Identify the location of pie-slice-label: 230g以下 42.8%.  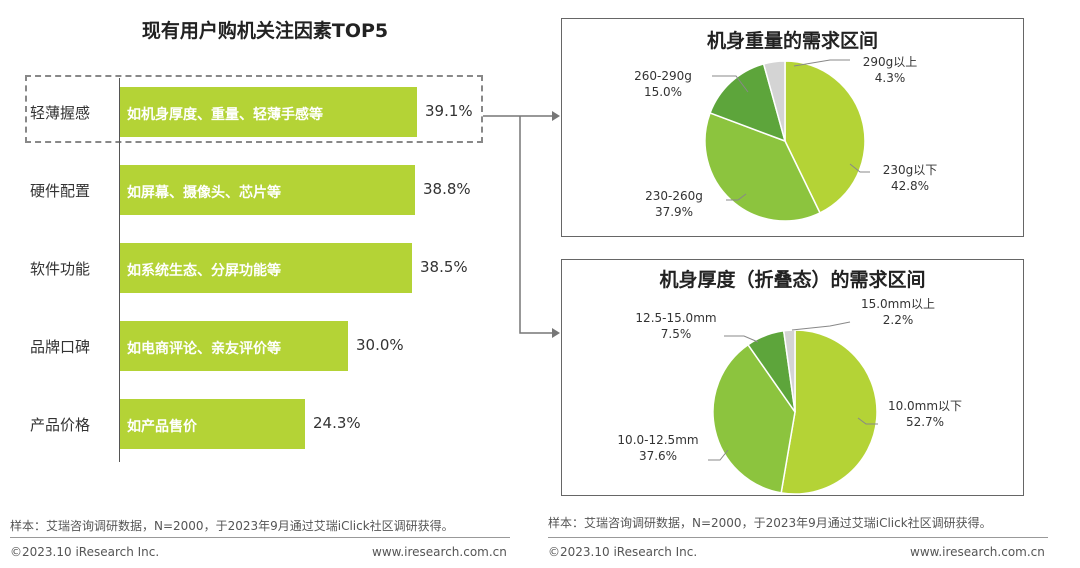
(910, 178).